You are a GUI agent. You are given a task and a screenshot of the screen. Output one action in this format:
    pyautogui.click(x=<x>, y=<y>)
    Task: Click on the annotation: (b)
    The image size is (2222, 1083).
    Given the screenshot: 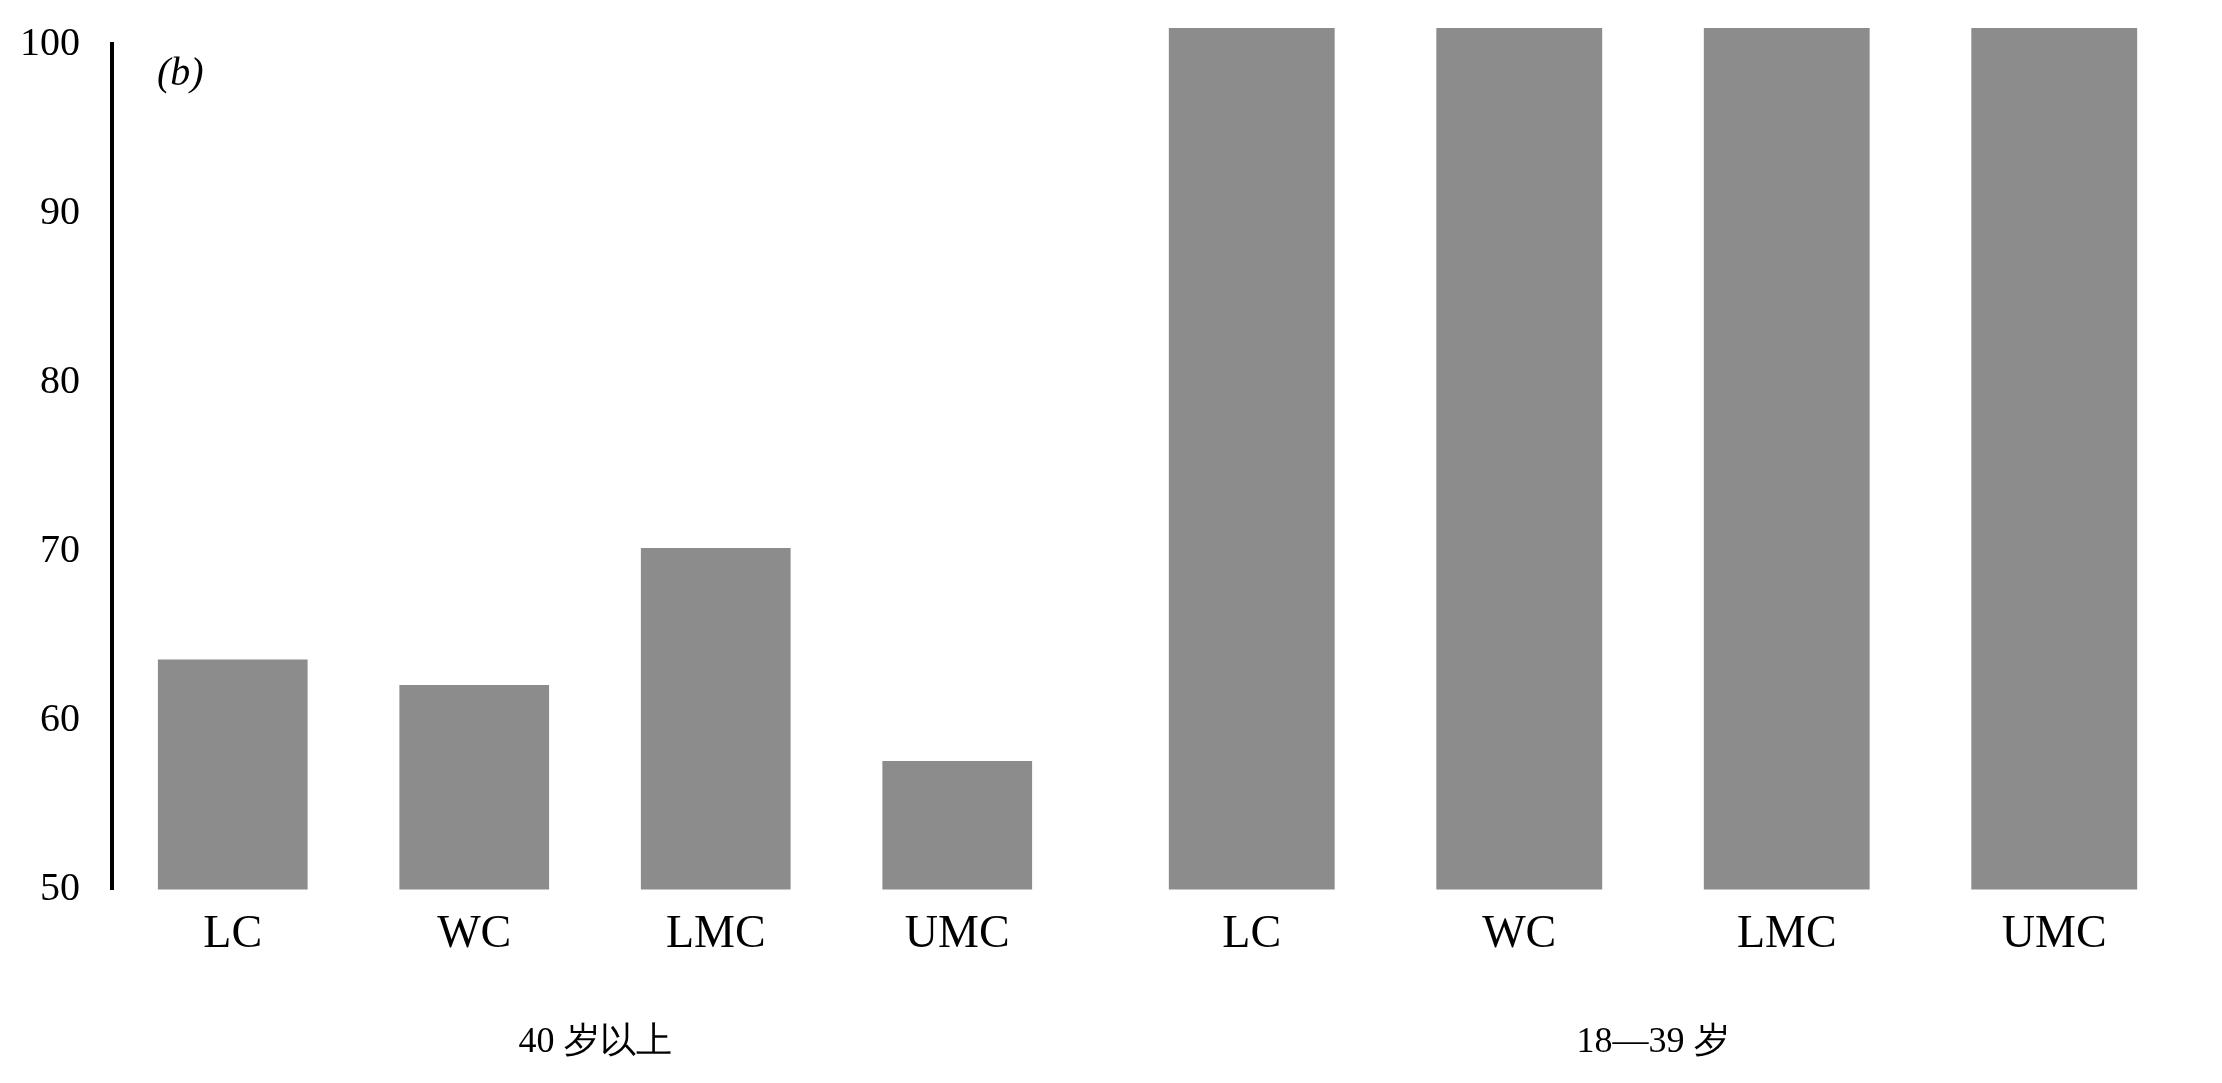 What is the action you would take?
    pyautogui.click(x=180, y=71)
    